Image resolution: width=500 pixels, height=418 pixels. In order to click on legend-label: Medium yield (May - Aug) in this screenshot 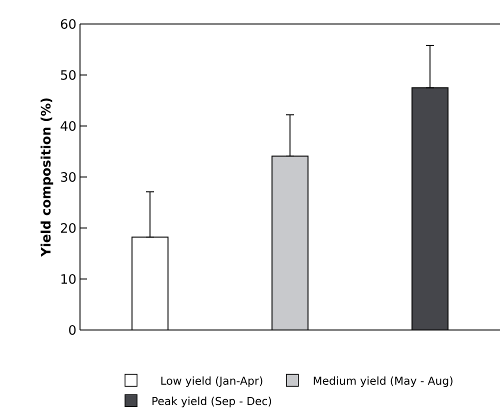, I will do `click(383, 381)`.